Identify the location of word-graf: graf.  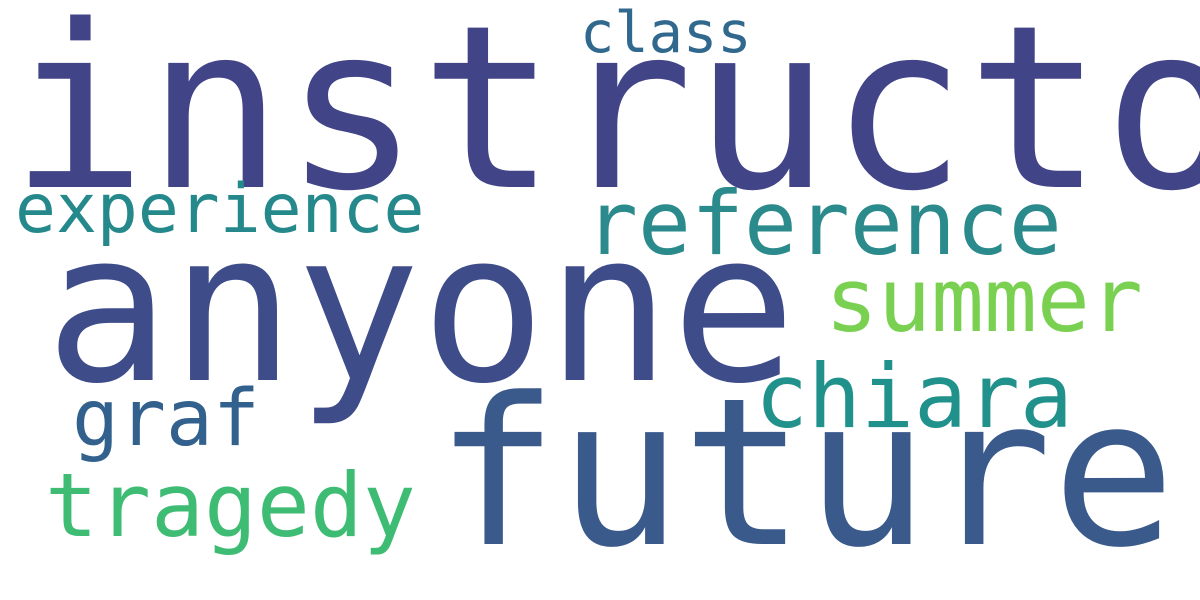
(166, 419).